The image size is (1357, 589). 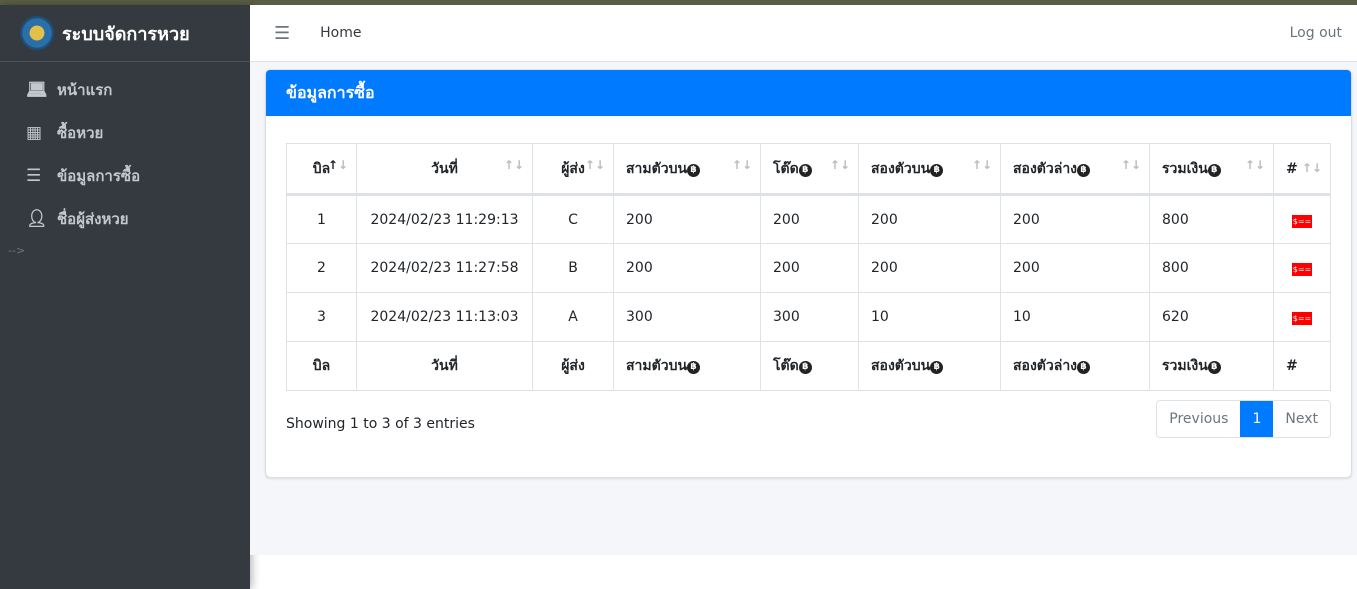 I want to click on header-col-7: รวมเงิน฿ ↑↓, so click(x=1211, y=169).